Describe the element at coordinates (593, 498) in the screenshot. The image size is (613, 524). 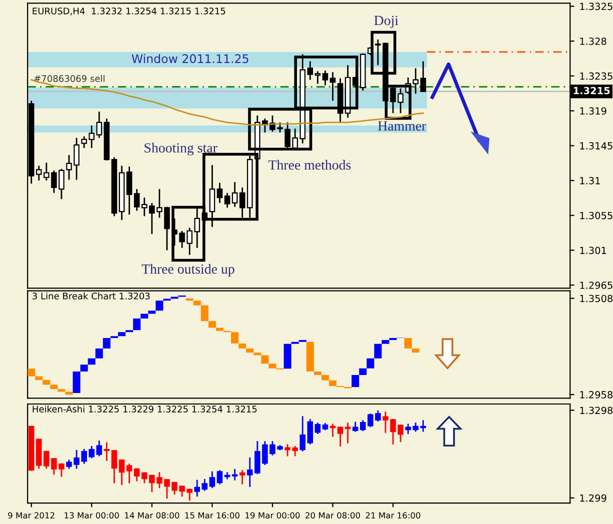
I see `y-tick-label: 1.299` at that location.